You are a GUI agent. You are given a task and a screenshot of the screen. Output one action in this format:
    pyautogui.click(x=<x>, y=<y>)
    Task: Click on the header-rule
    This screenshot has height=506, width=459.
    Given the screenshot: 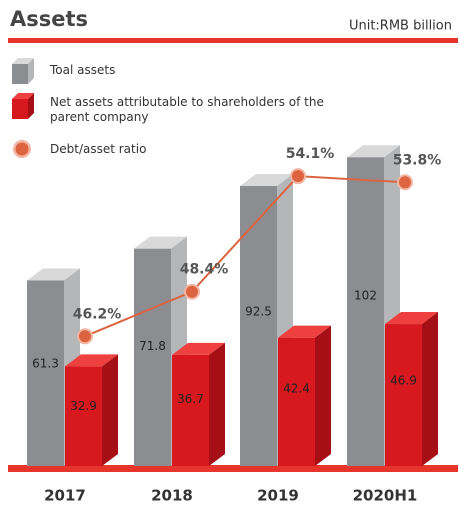 What is the action you would take?
    pyautogui.click(x=233, y=40)
    